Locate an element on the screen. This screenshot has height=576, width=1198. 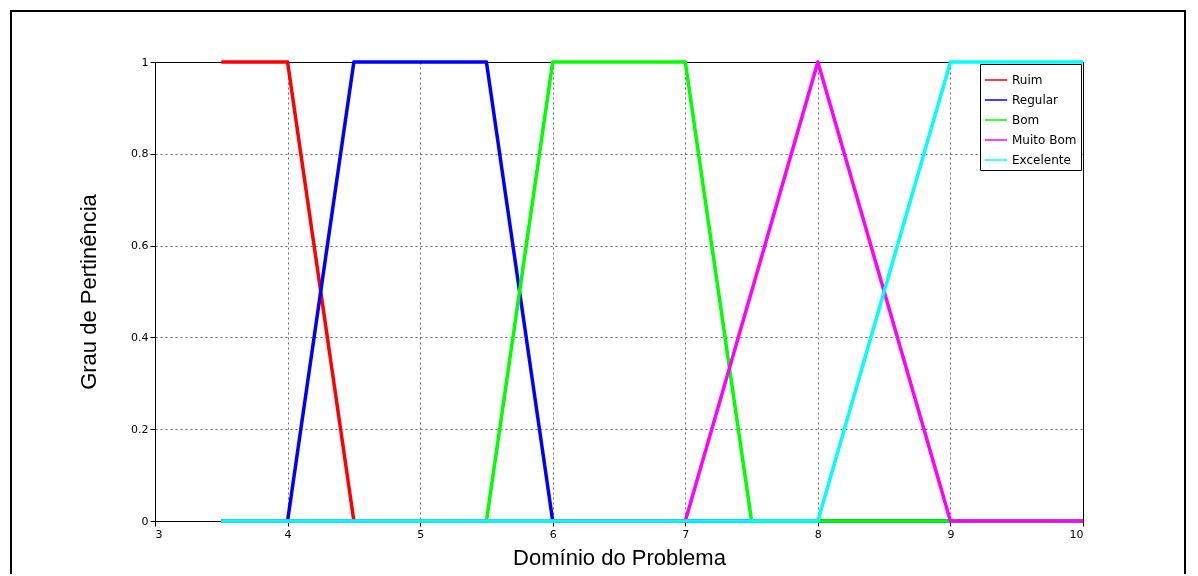
legend-label: Muito Bom is located at coordinates (1044, 140).